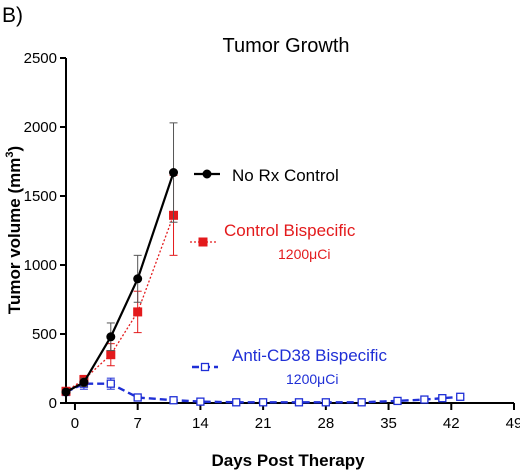 The width and height of the screenshot is (520, 471). Describe the element at coordinates (288, 460) in the screenshot. I see `x-axis-label: Days Post Therapy` at that location.